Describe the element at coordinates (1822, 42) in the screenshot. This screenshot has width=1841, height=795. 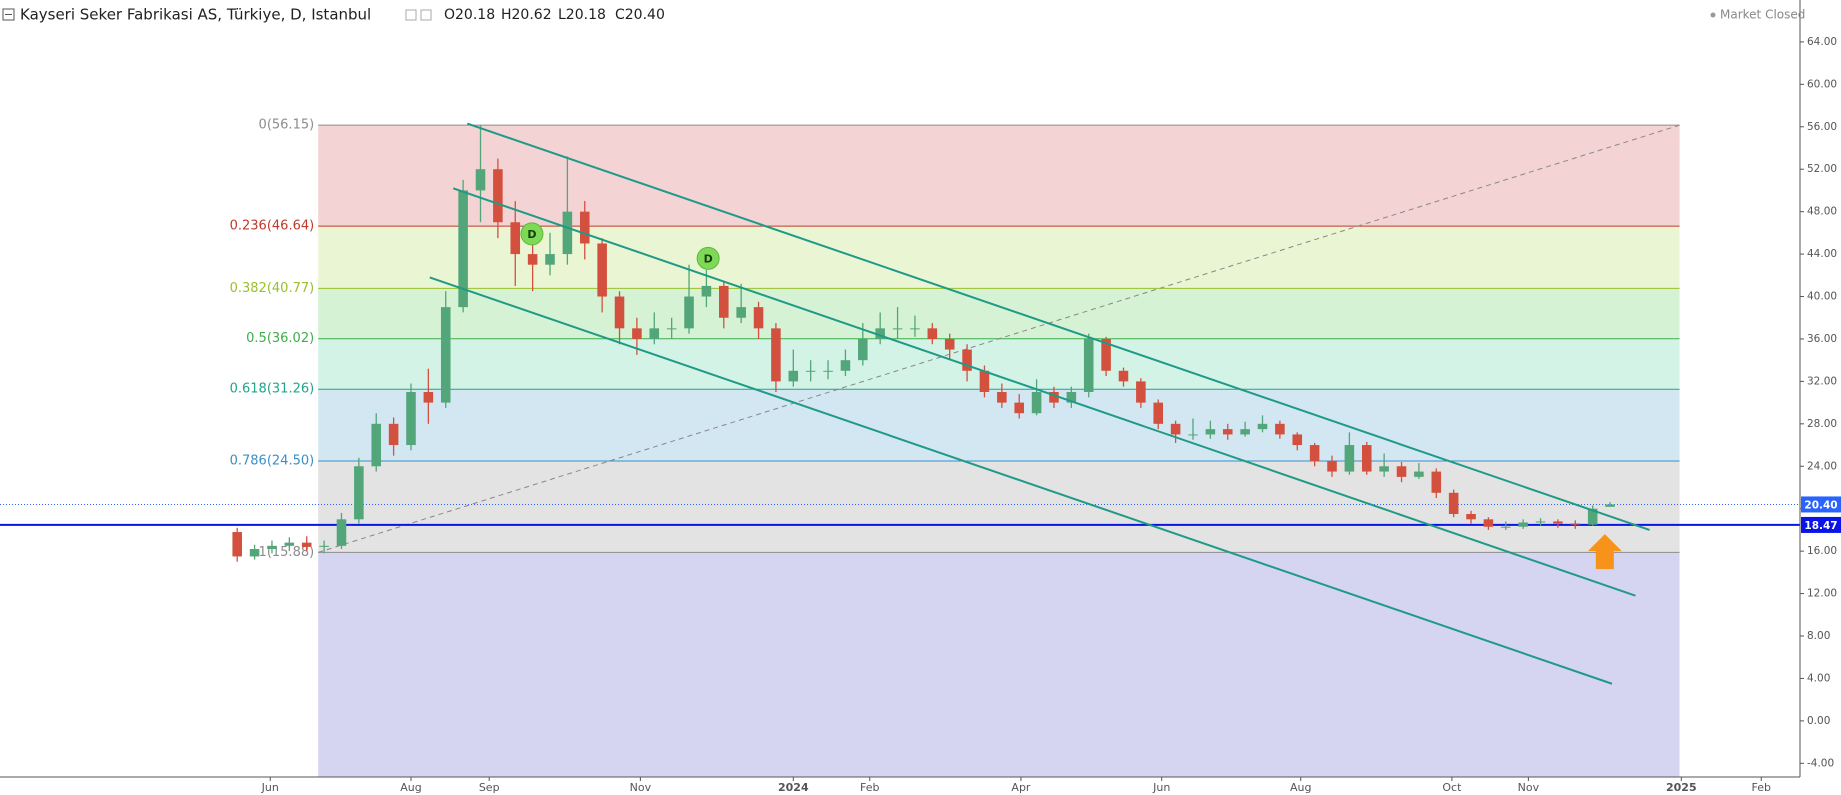
I see `y-tick-label: 64.00` at that location.